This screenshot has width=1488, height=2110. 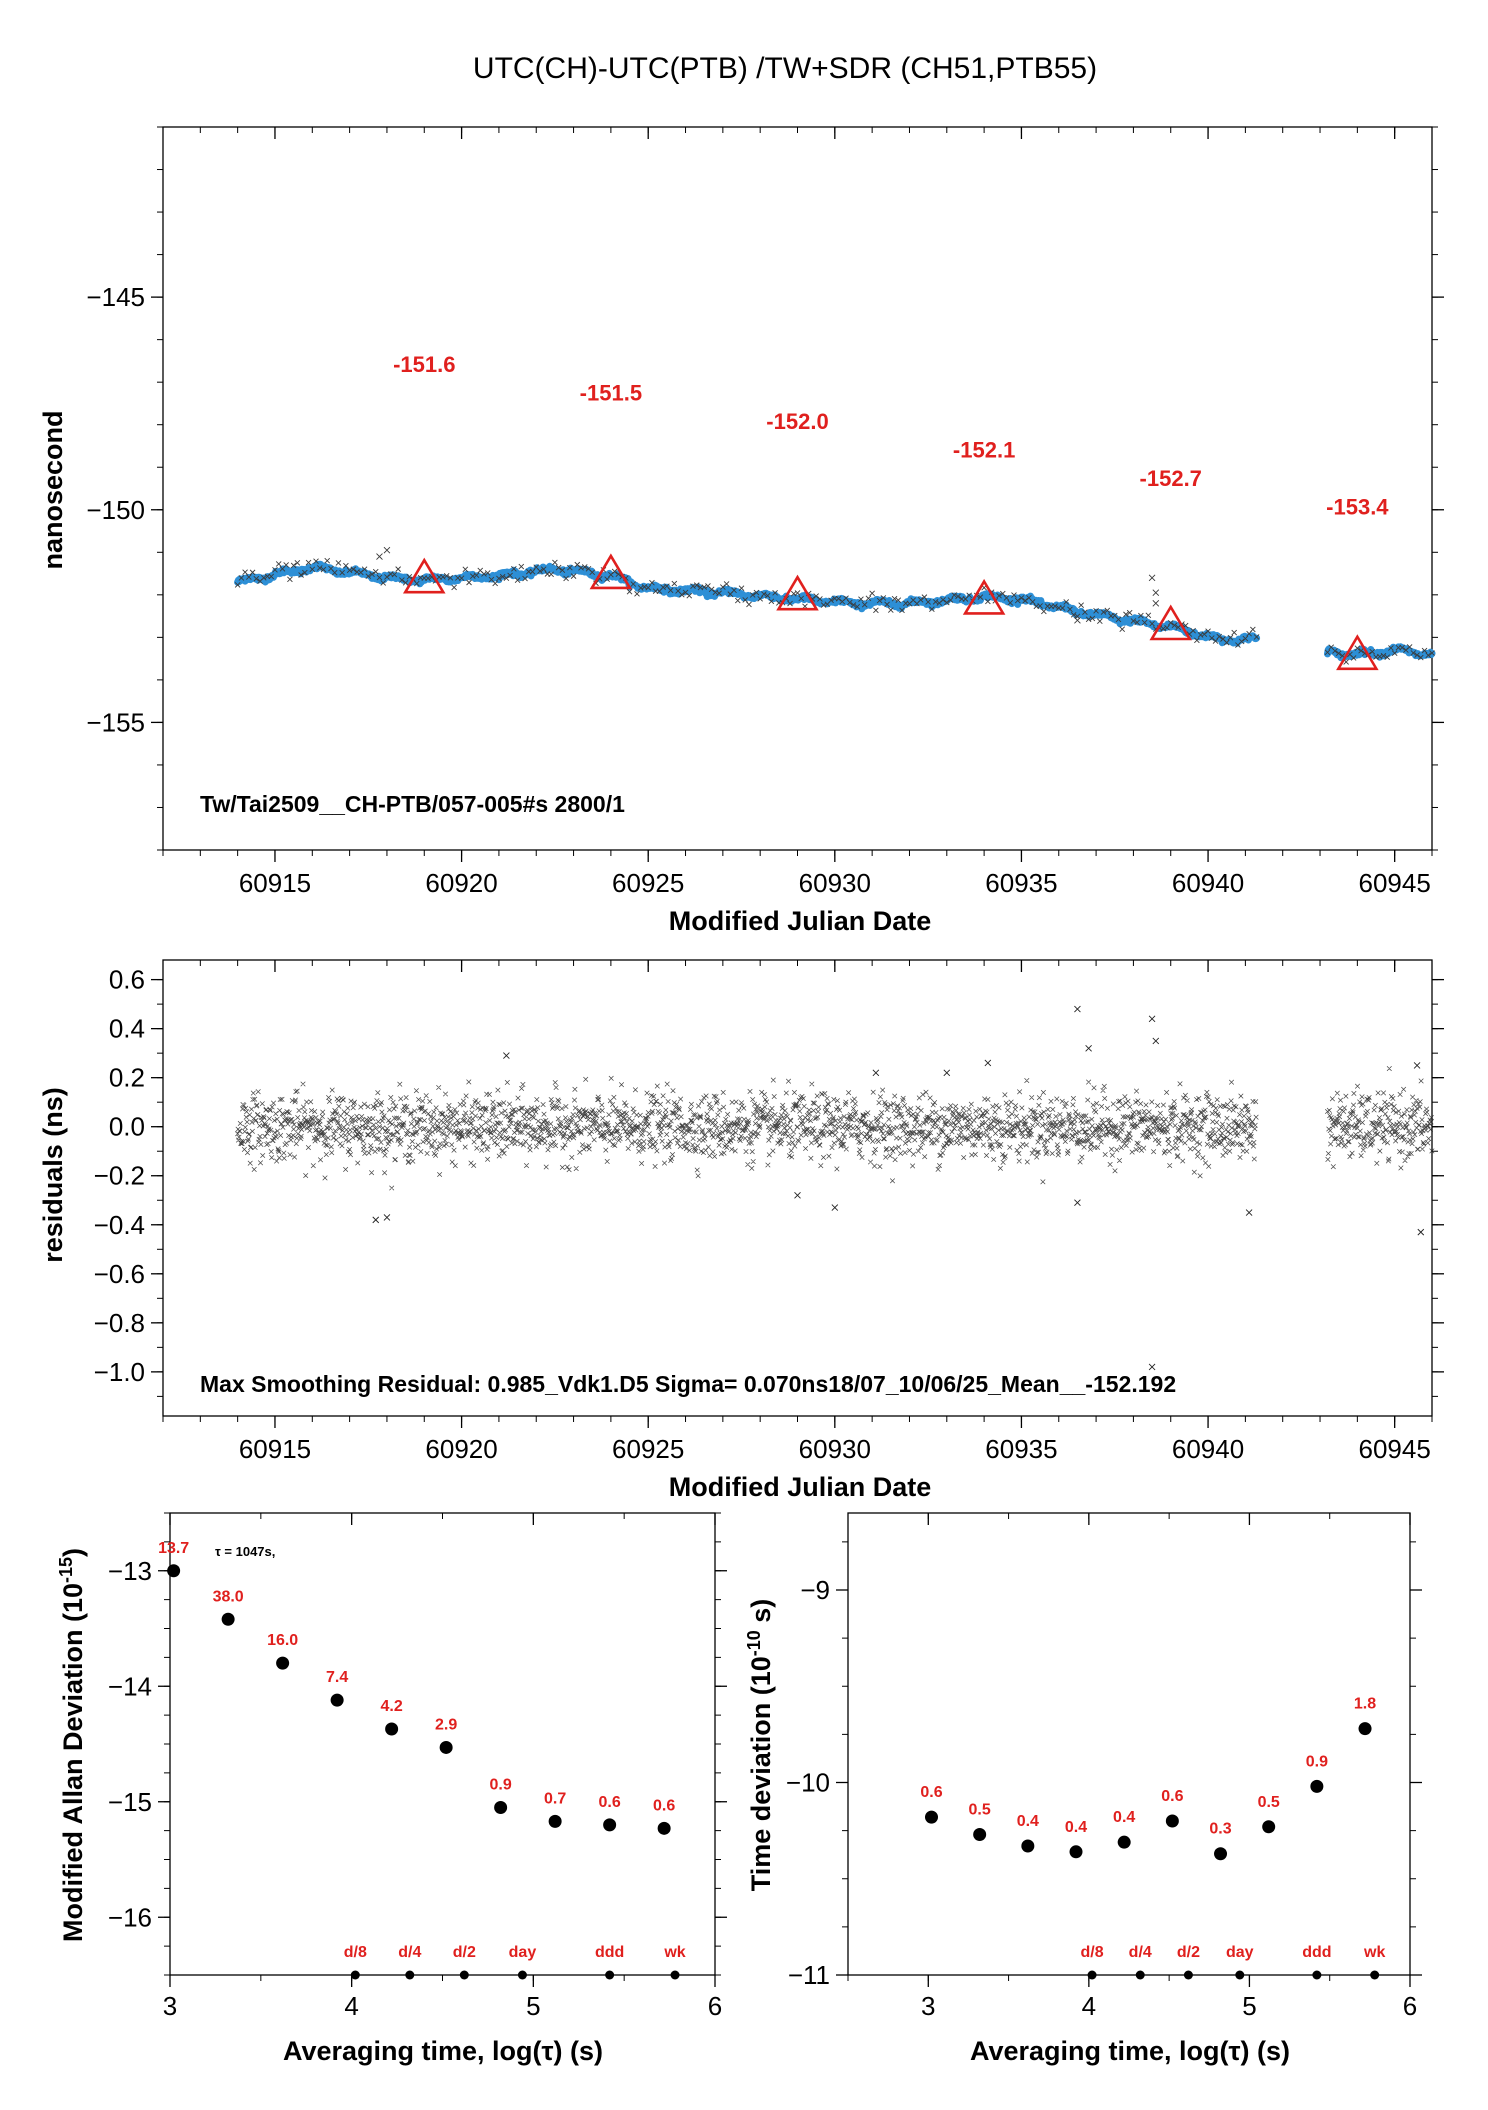 What do you see at coordinates (1208, 883) in the screenshot?
I see `main-xtick-label: 60940` at bounding box center [1208, 883].